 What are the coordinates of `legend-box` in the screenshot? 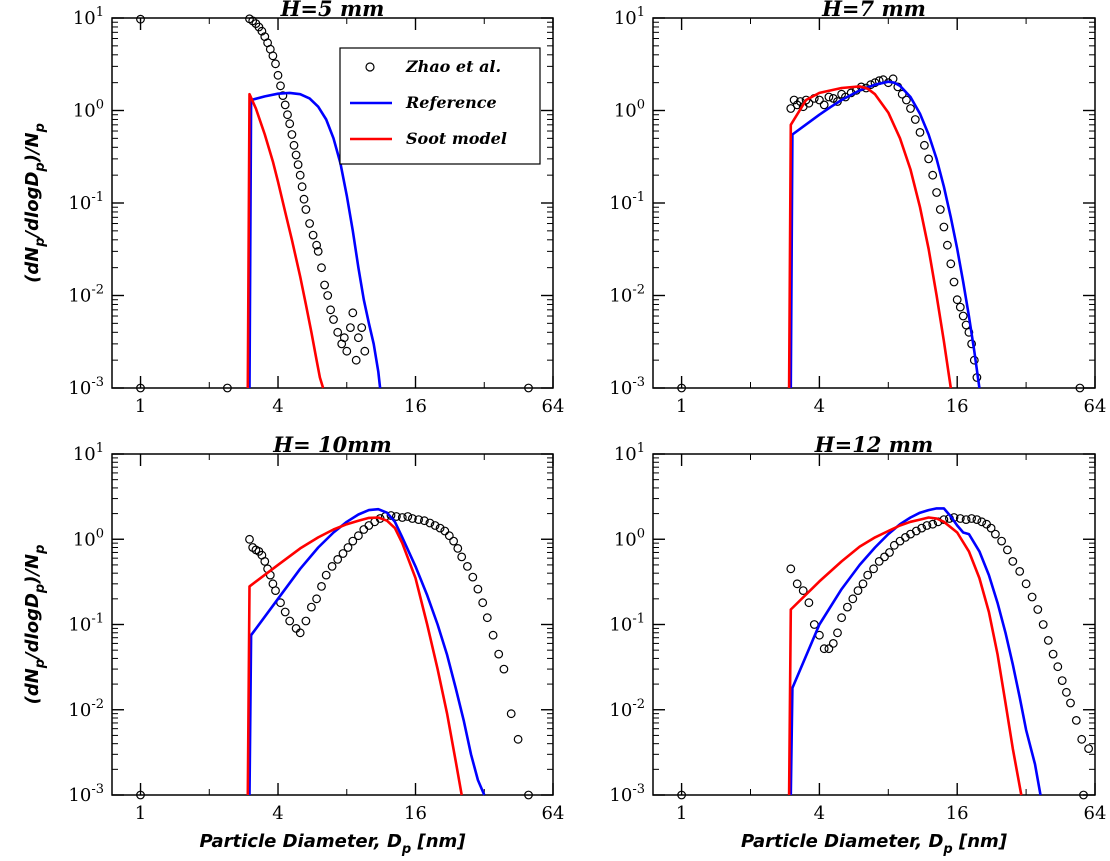 It's located at (440, 106).